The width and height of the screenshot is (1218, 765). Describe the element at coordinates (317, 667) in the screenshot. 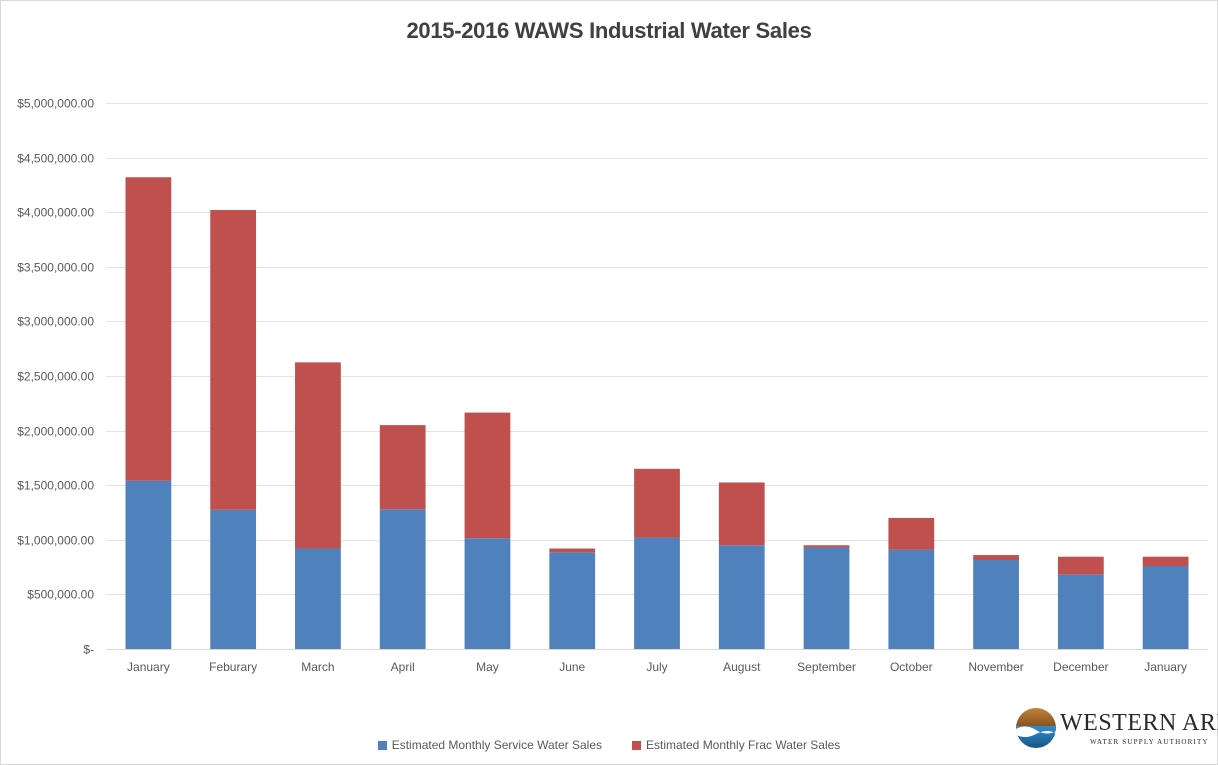

I see `x-tick-label: March` at that location.